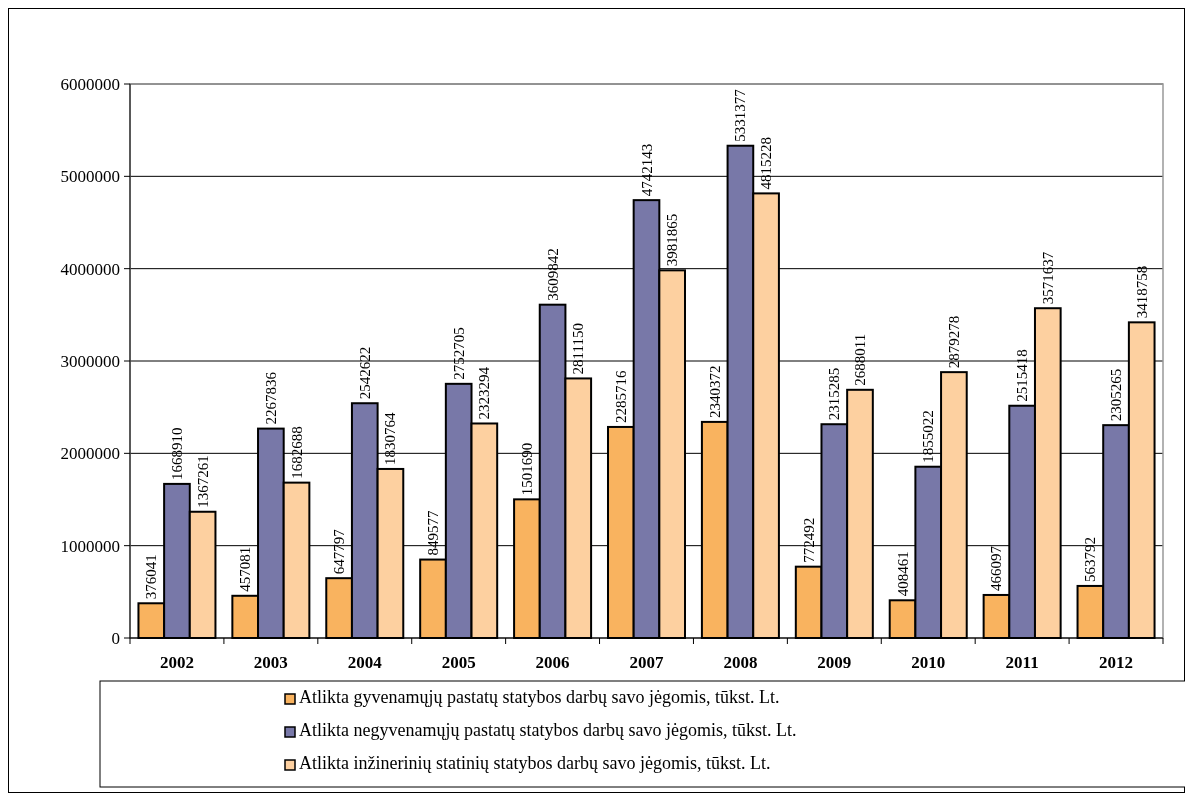 The height and width of the screenshot is (801, 1193). What do you see at coordinates (620, 396) in the screenshot?
I see `data-label: 2285716` at bounding box center [620, 396].